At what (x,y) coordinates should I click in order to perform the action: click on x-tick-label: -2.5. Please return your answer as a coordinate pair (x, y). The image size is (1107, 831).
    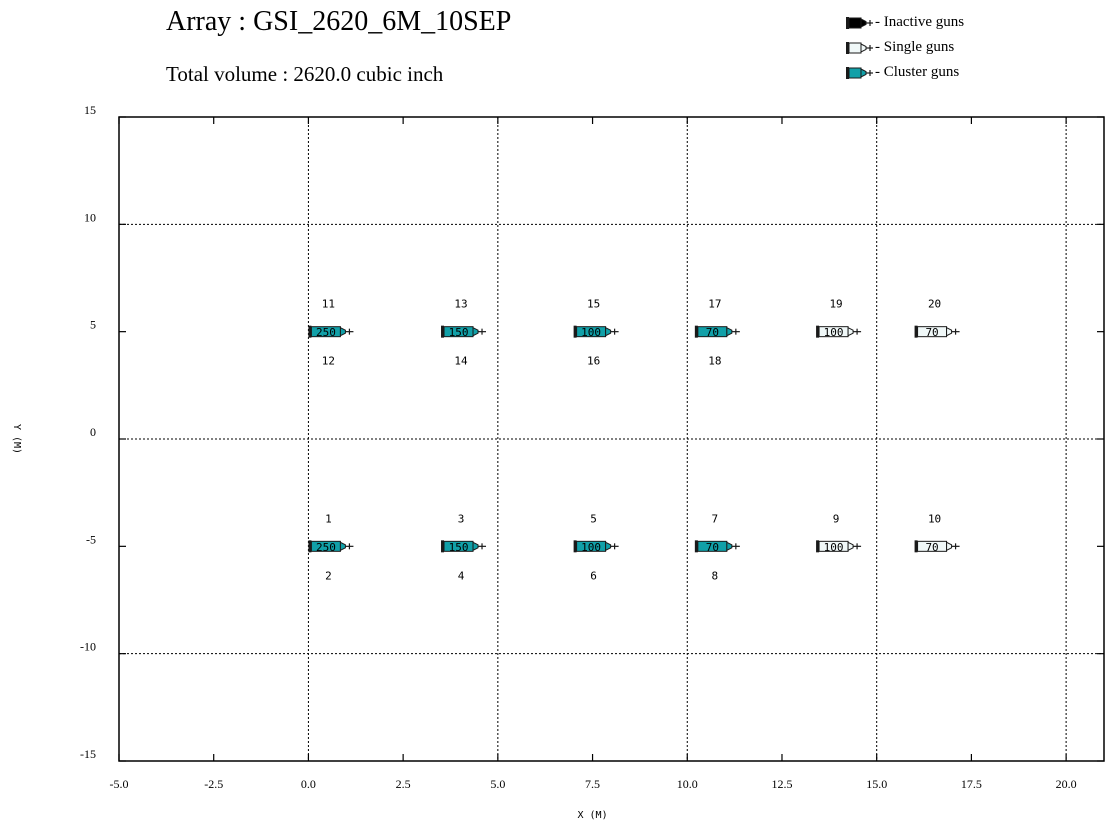
    Looking at the image, I should click on (213, 784).